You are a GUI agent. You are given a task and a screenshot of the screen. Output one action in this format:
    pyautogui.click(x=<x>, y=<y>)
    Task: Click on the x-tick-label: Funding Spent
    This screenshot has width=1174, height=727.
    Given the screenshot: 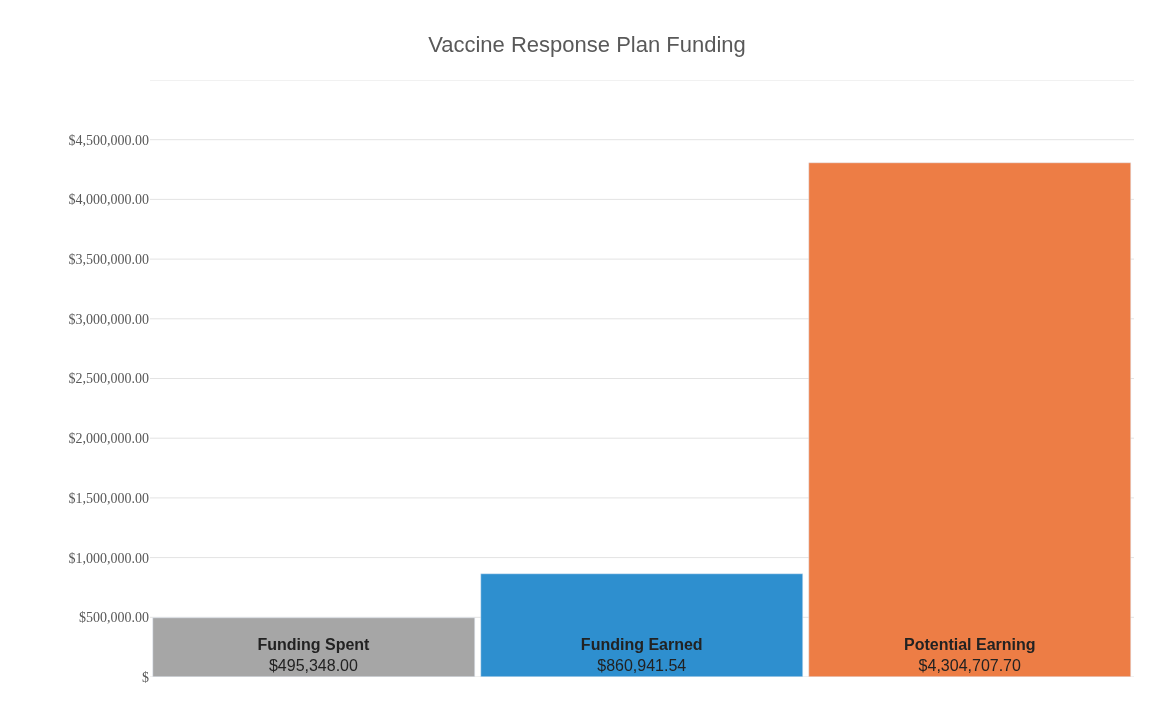 What is the action you would take?
    pyautogui.click(x=314, y=644)
    